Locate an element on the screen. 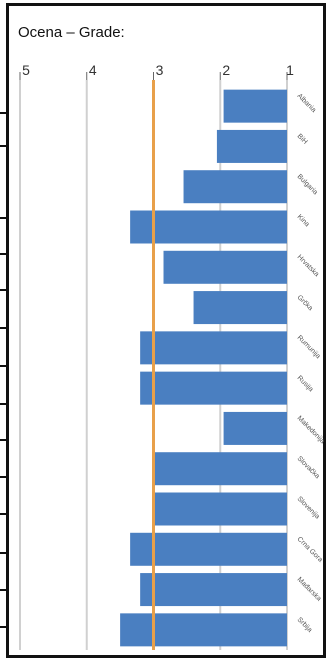 This screenshot has width=331, height=662. category-label: Crna Gora is located at coordinates (310, 550).